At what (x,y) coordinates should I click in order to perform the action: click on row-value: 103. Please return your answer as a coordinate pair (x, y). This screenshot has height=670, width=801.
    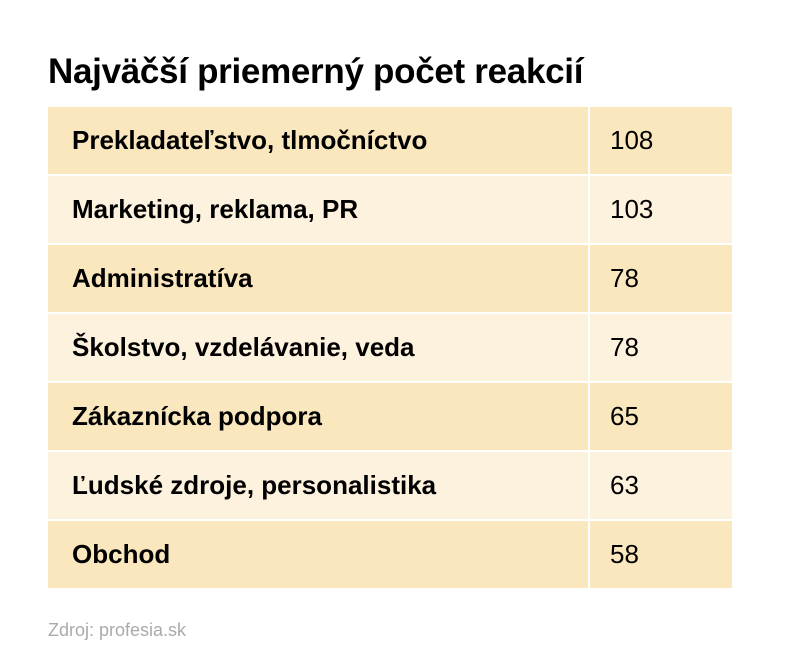
    Looking at the image, I should click on (632, 209).